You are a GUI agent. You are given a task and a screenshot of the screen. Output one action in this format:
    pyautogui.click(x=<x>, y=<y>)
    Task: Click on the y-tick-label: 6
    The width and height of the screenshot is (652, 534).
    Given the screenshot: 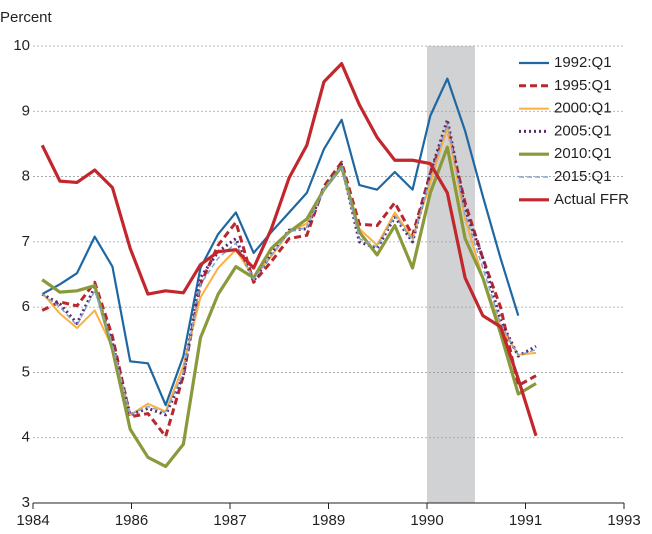 What is the action you would take?
    pyautogui.click(x=26, y=306)
    